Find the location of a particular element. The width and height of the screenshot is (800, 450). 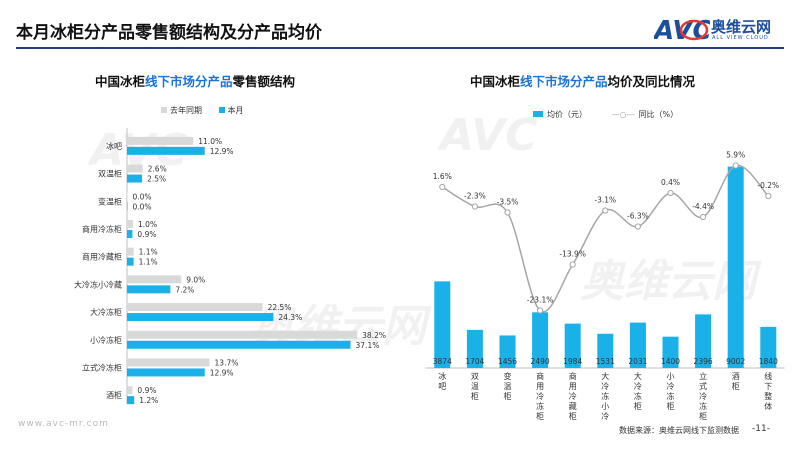

value-label: 7.2% is located at coordinates (184, 289).